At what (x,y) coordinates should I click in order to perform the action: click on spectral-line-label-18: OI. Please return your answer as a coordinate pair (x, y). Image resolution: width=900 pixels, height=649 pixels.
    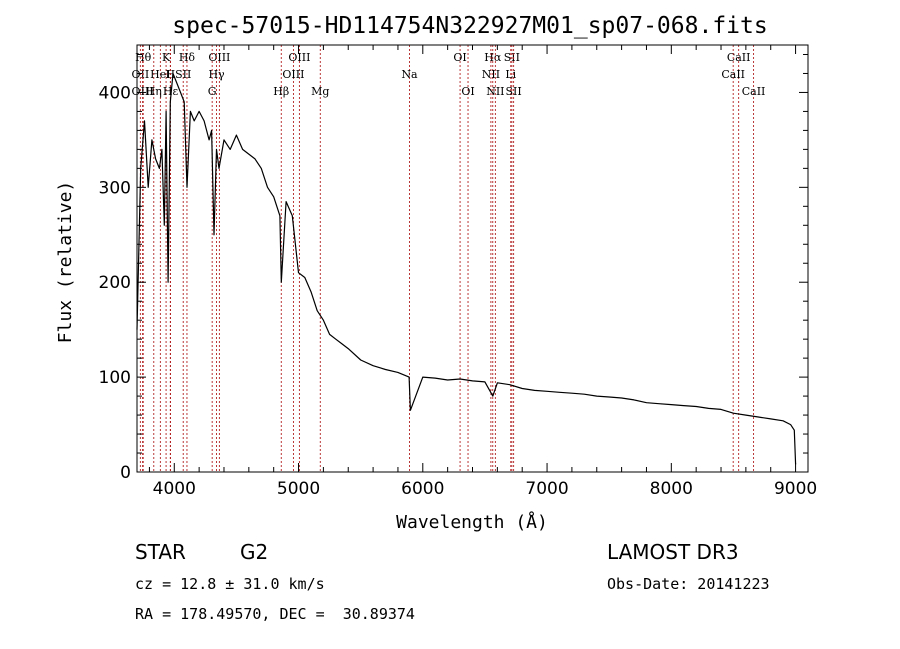
    Looking at the image, I should click on (459, 57).